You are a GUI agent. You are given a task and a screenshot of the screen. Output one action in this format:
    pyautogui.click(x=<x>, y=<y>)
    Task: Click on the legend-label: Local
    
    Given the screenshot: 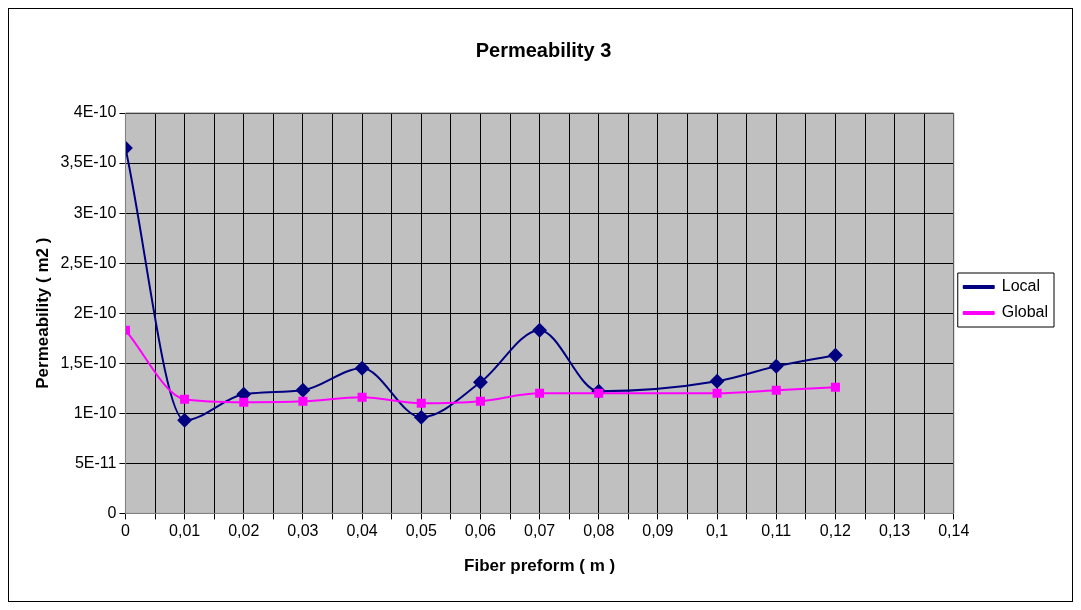 What is the action you would take?
    pyautogui.click(x=1020, y=286)
    